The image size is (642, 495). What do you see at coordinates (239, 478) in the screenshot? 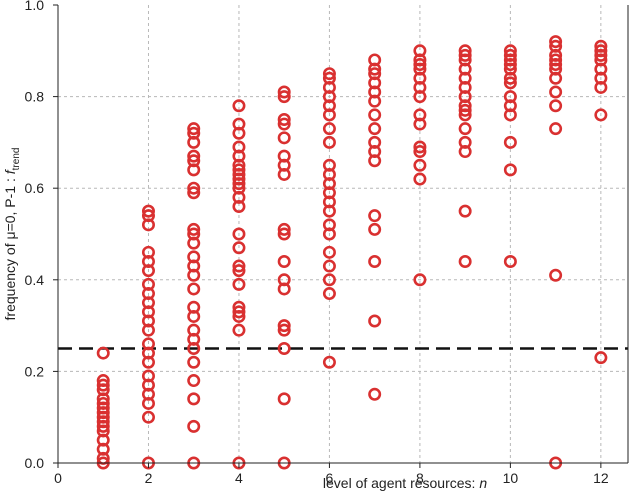
I see `x-tick-label: 4` at bounding box center [239, 478].